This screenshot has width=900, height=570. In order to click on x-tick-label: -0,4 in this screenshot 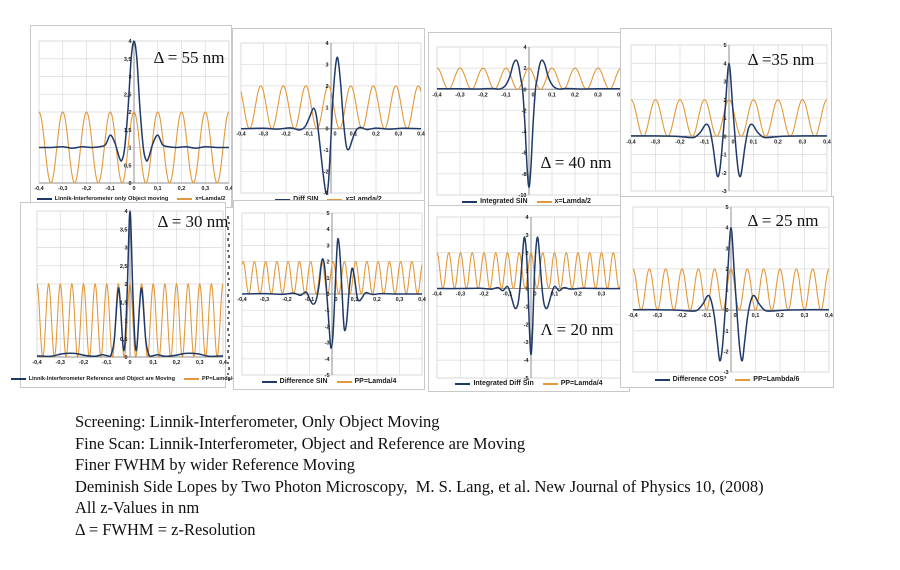, I will do `click(633, 316)`.